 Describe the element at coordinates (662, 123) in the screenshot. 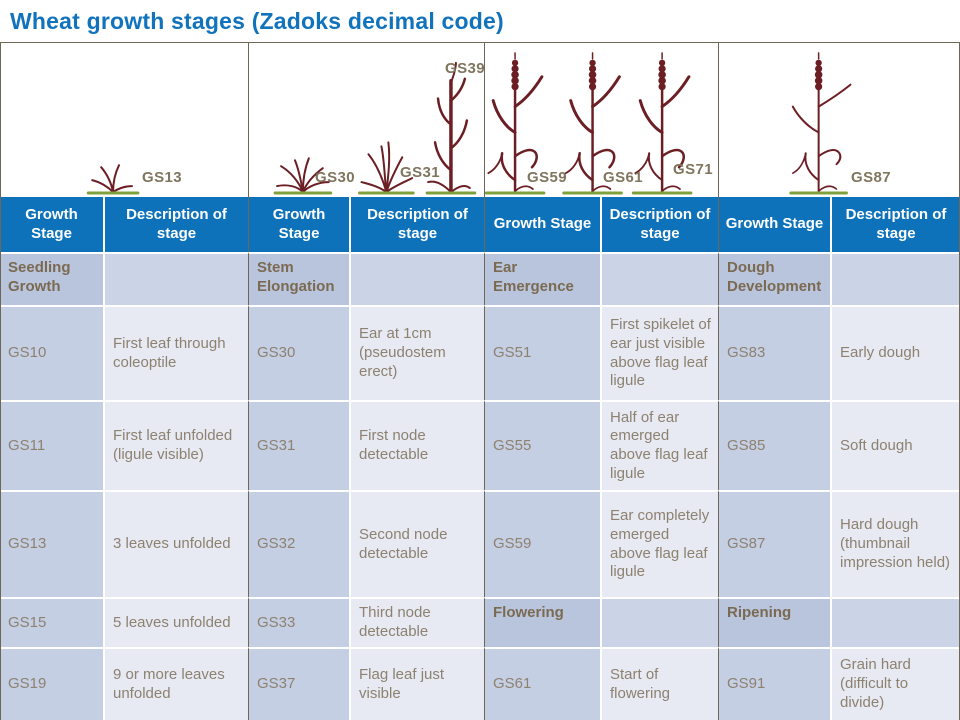

I see `wheat-plant-gs71` at that location.